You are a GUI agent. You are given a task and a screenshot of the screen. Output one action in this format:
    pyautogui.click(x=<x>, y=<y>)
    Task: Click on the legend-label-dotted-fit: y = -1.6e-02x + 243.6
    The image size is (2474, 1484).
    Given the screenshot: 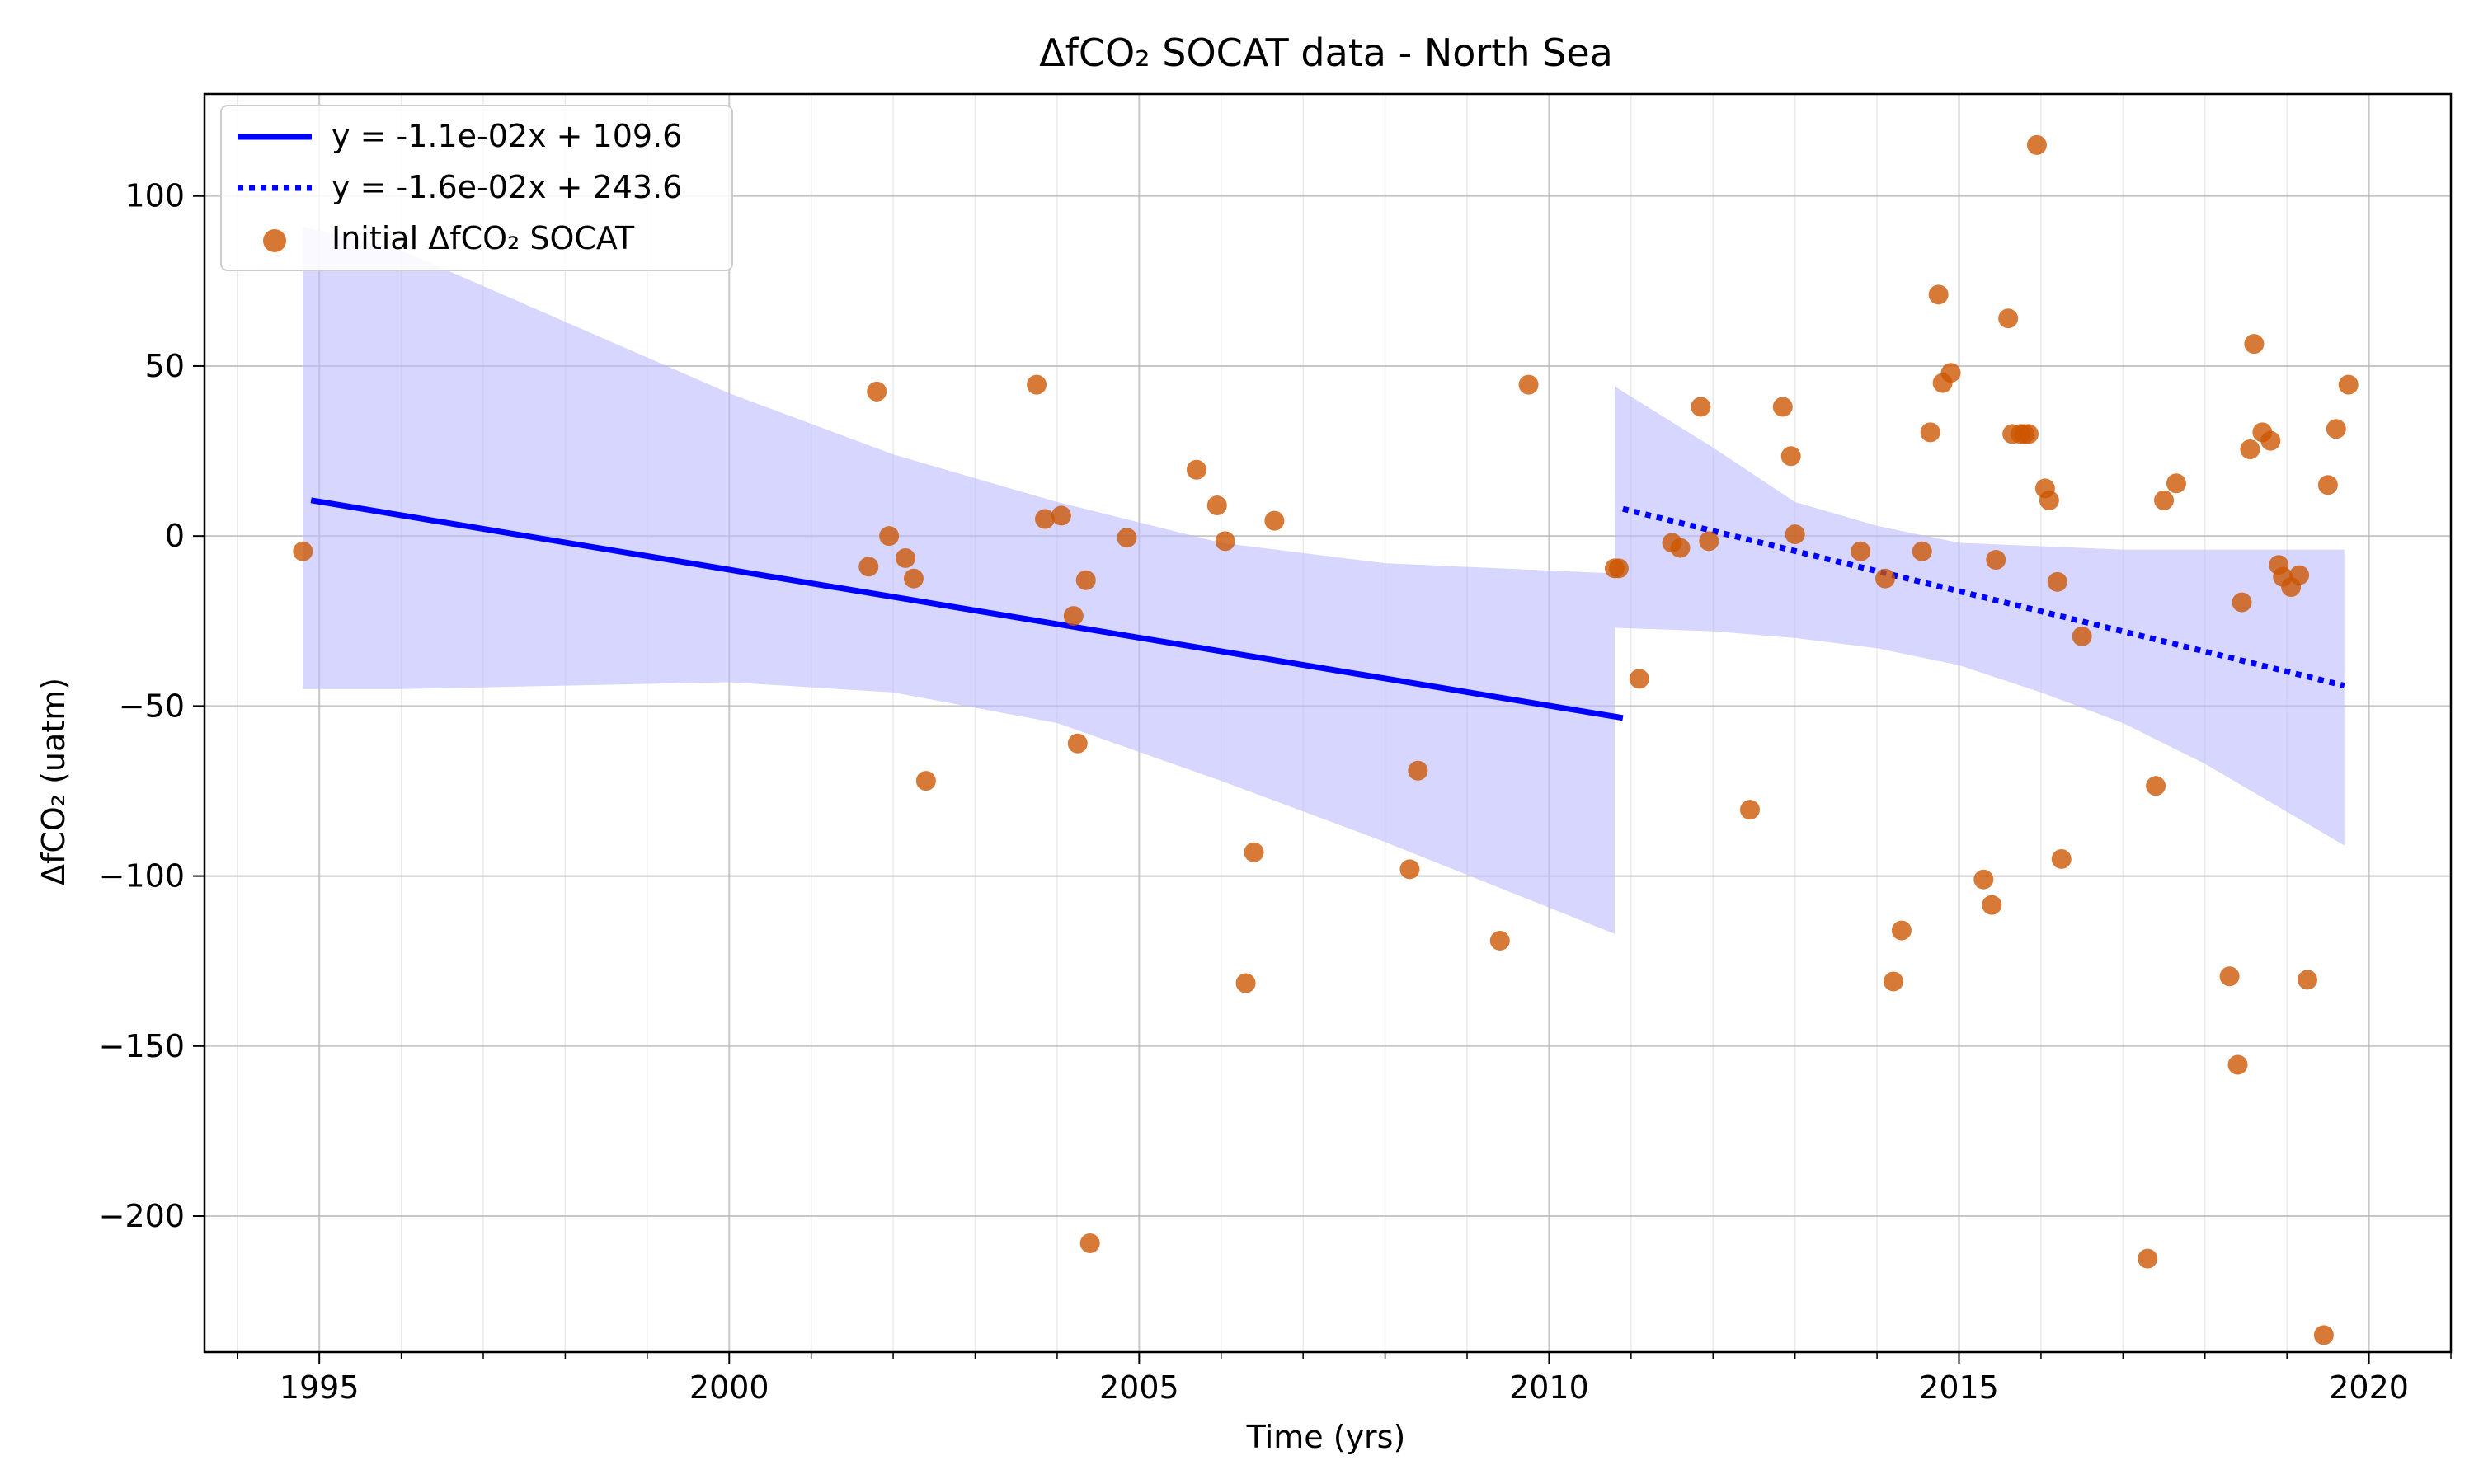 What is the action you would take?
    pyautogui.click(x=507, y=187)
    